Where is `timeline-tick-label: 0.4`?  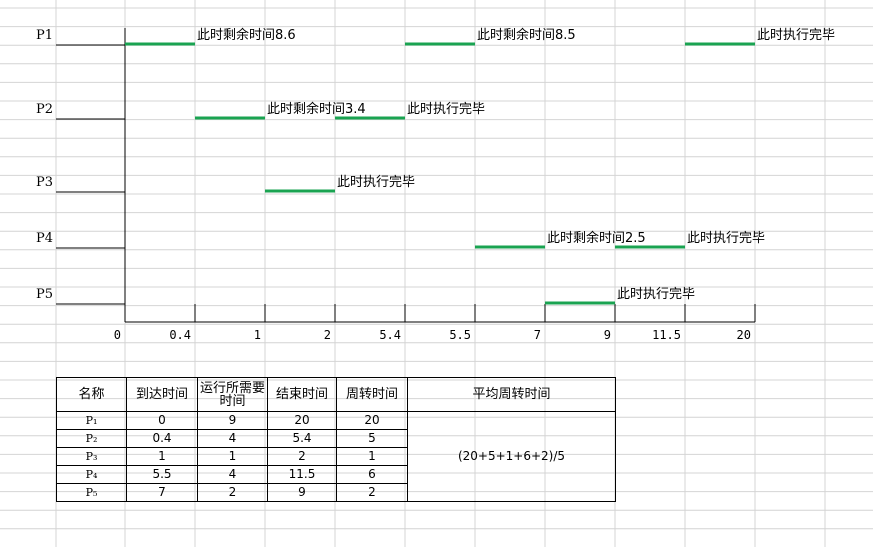
timeline-tick-label: 0.4 is located at coordinates (180, 335).